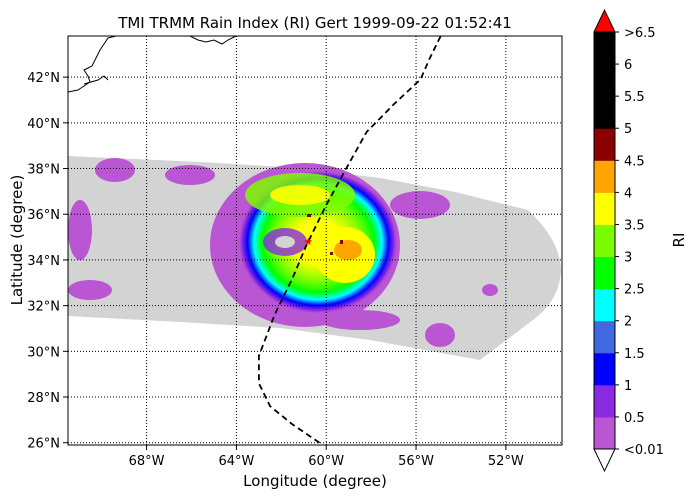  I want to click on y-tick-label: 26°N, so click(43, 444).